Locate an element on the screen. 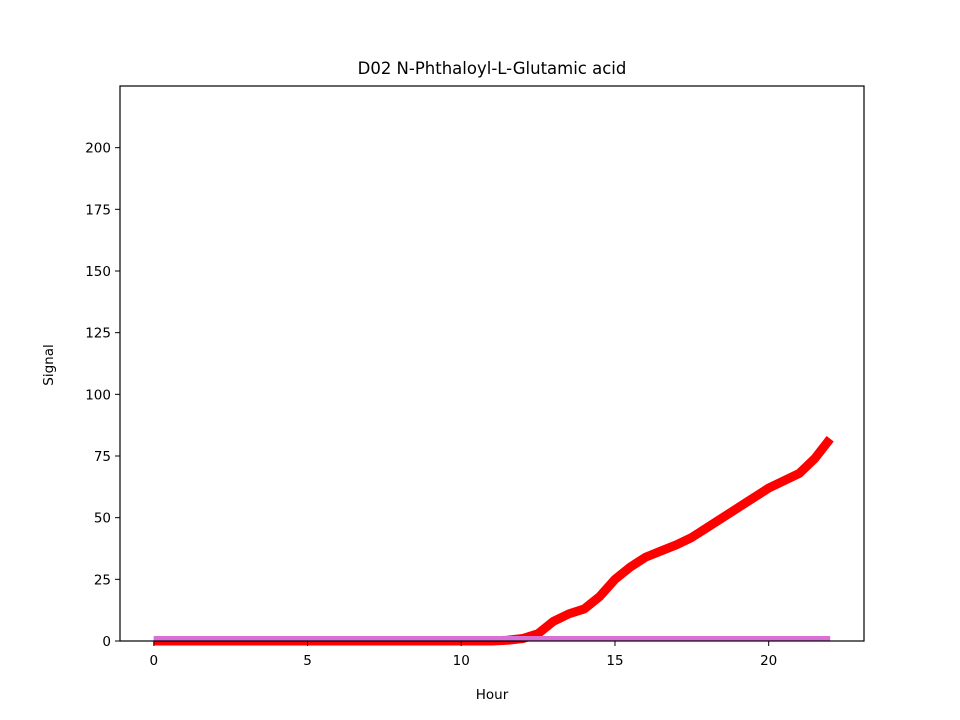  y-tick-label: 175 is located at coordinates (98, 210).